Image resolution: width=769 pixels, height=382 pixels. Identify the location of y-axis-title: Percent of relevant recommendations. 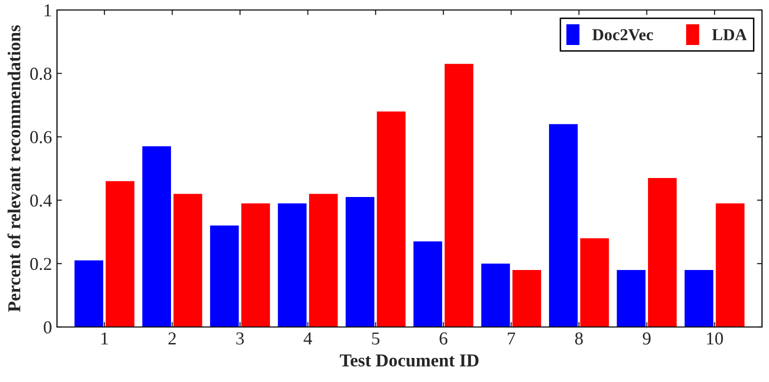
(13, 168).